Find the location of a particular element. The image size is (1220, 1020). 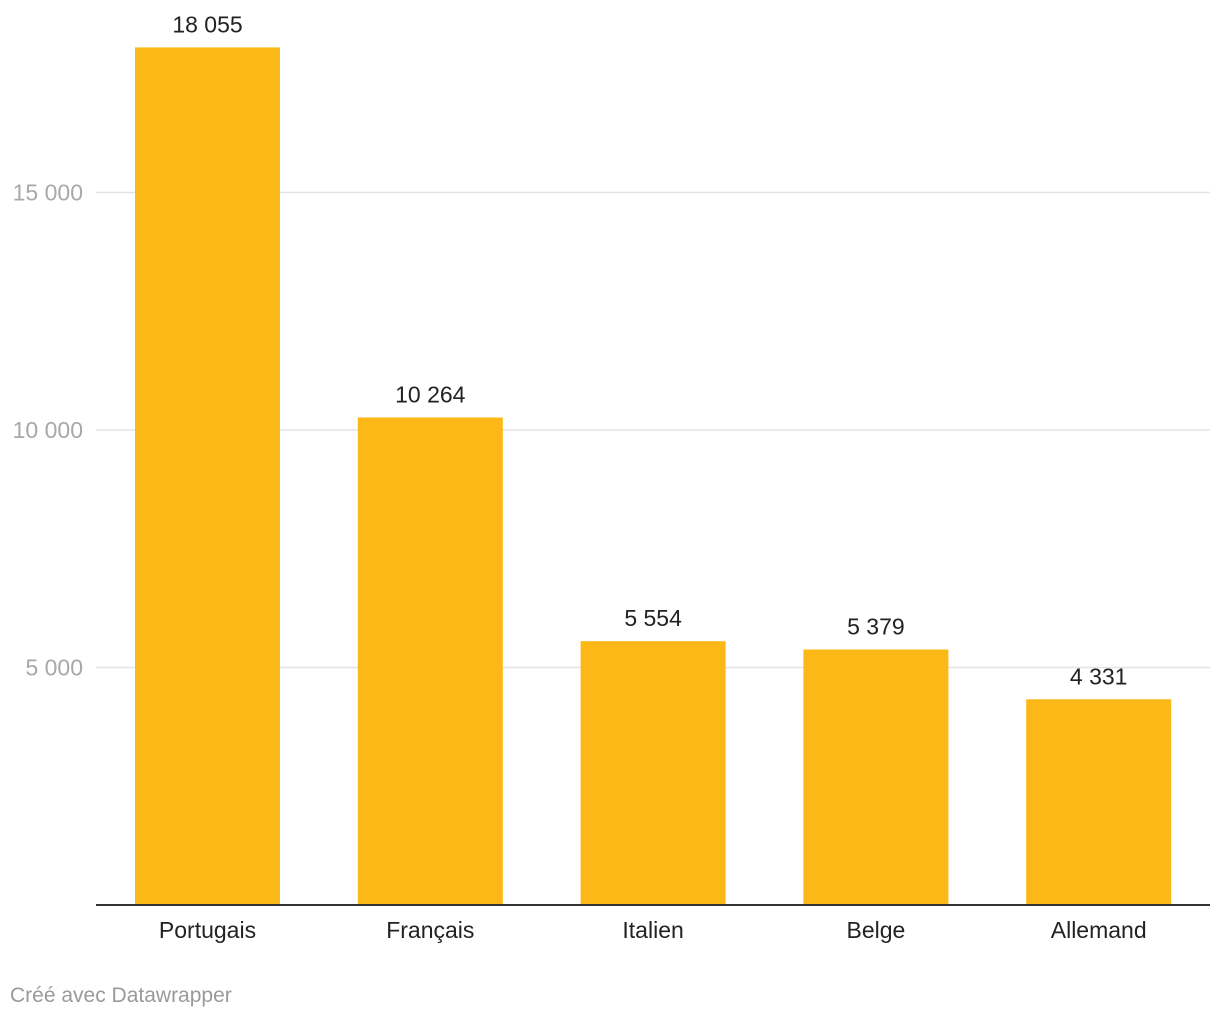

bar-value-label: 4 331 is located at coordinates (1099, 676).